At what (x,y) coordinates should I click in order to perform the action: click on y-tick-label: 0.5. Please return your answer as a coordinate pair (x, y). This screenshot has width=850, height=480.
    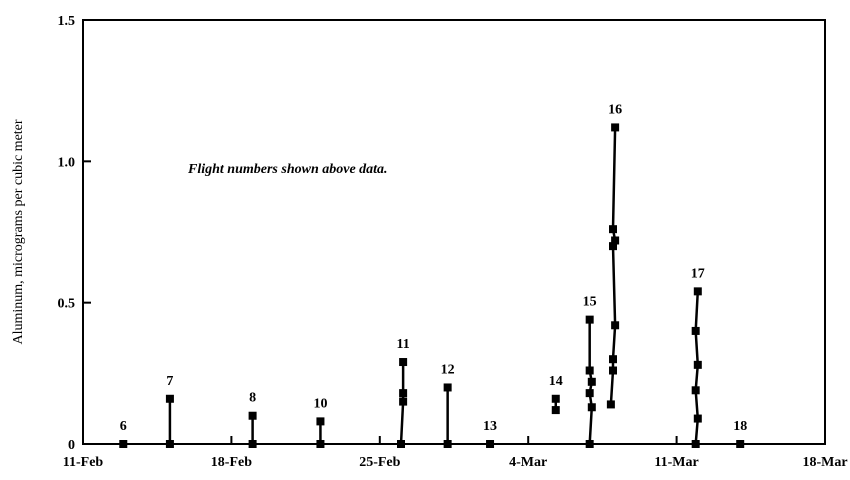
    Looking at the image, I should click on (67, 304).